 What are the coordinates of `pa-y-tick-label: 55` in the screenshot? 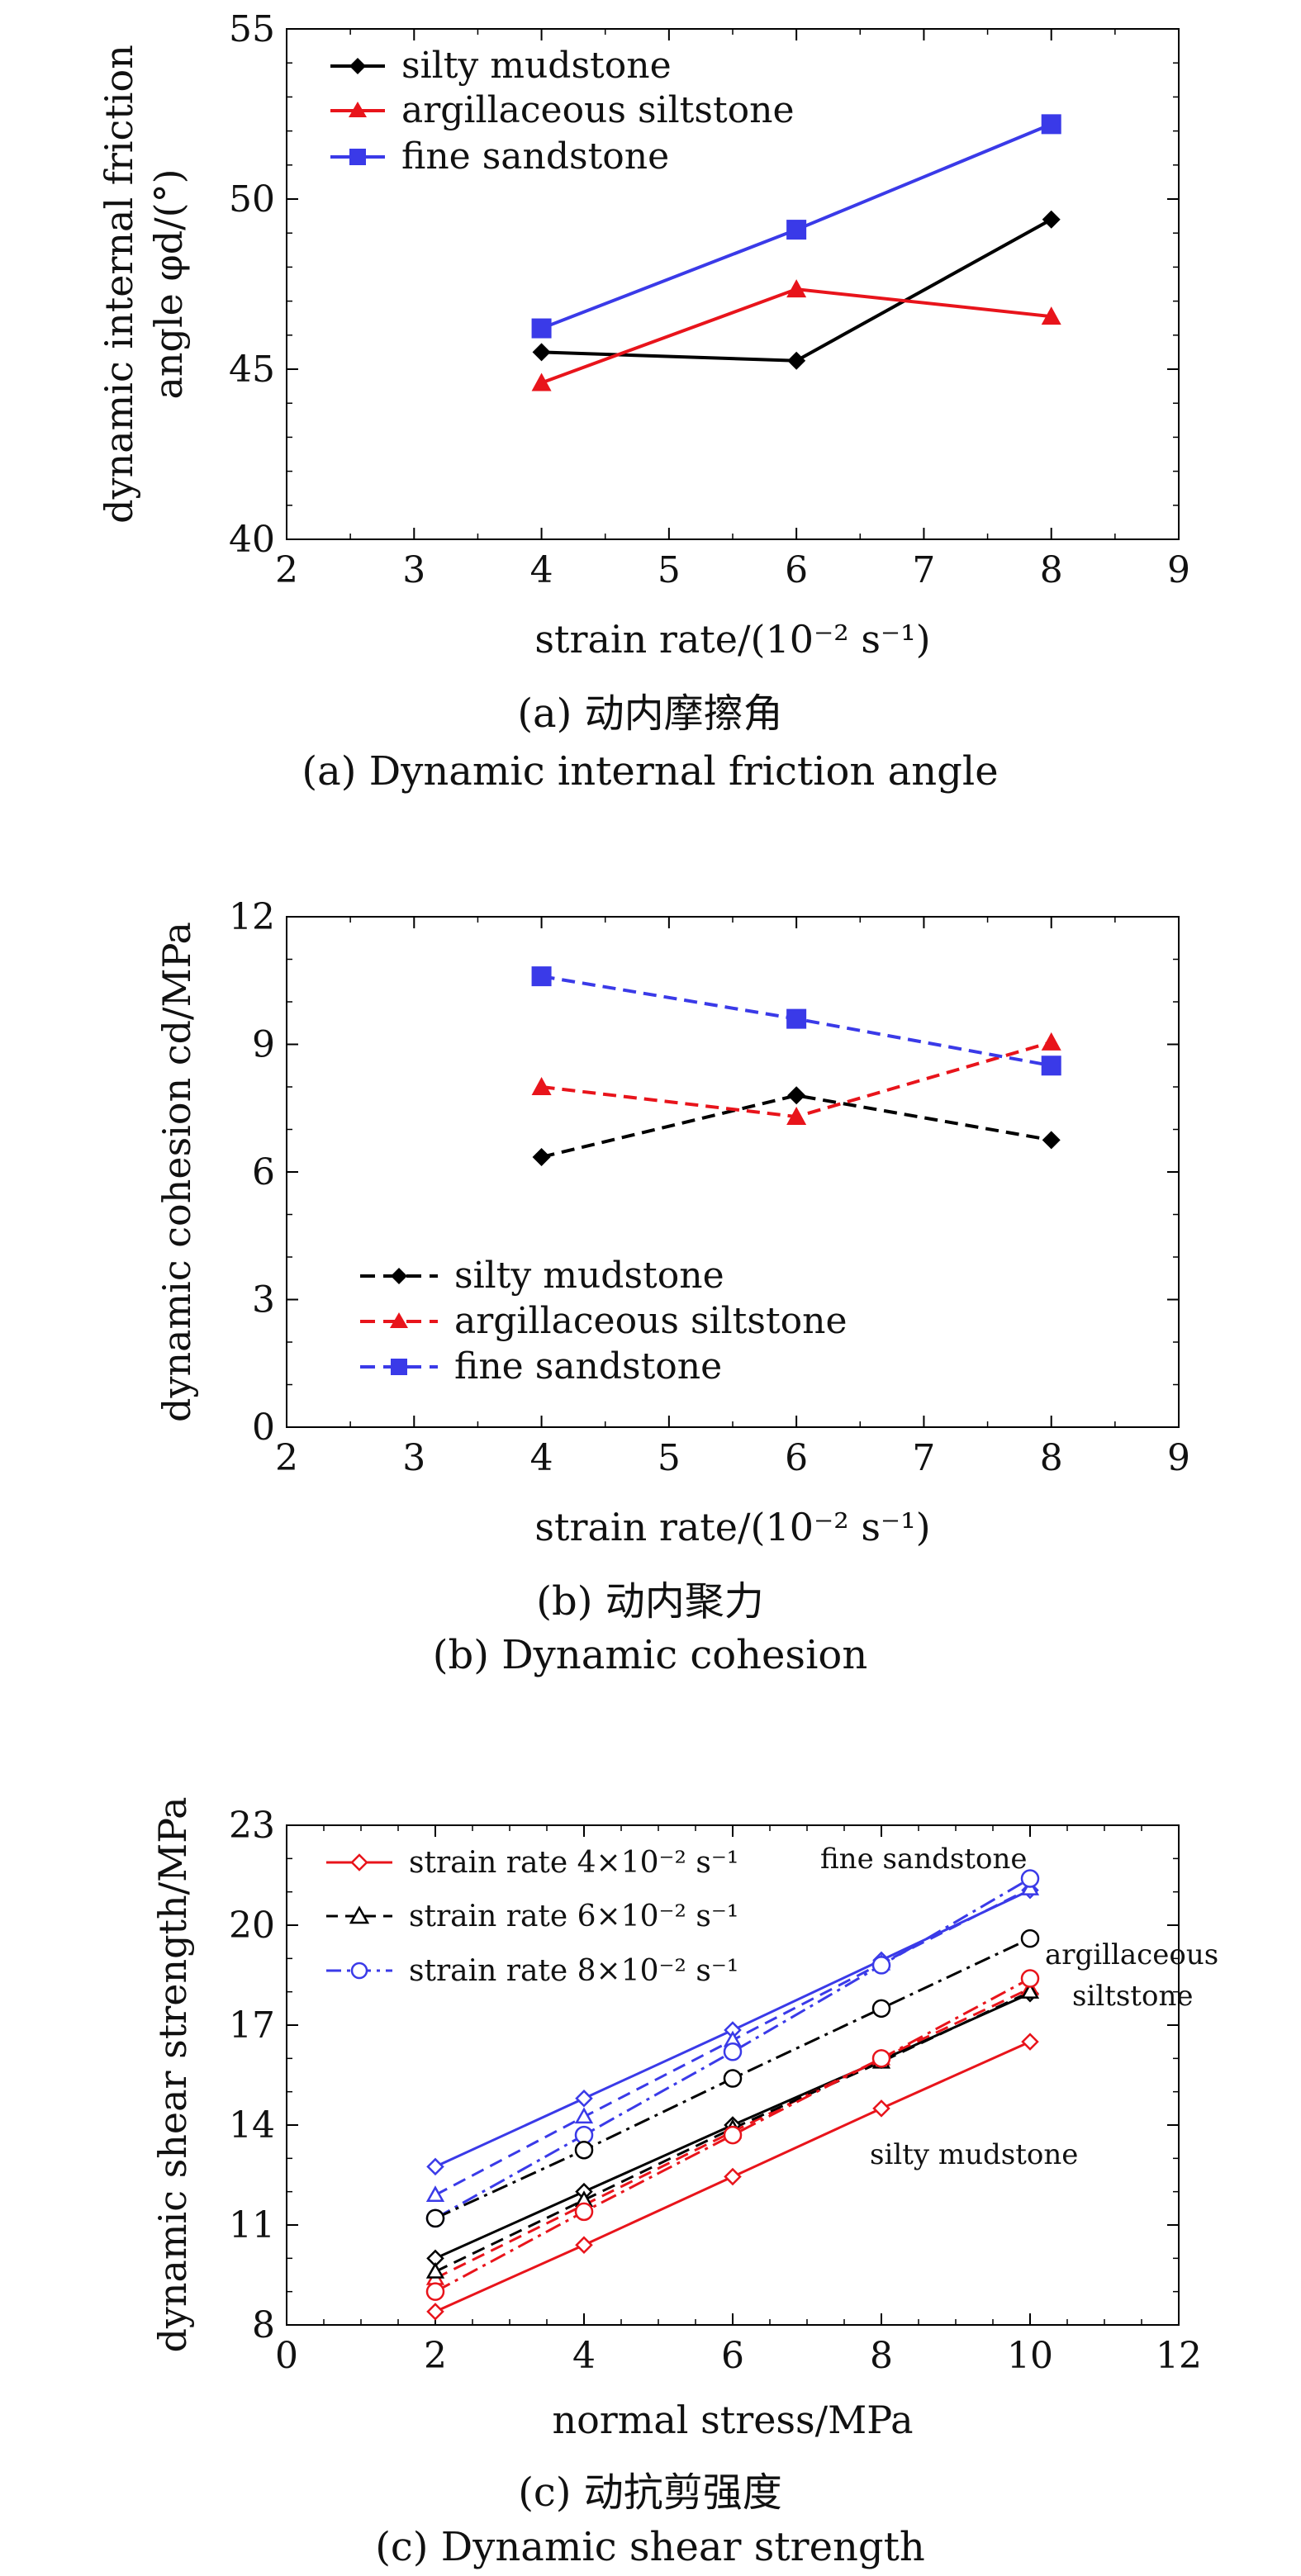 It's located at (252, 29).